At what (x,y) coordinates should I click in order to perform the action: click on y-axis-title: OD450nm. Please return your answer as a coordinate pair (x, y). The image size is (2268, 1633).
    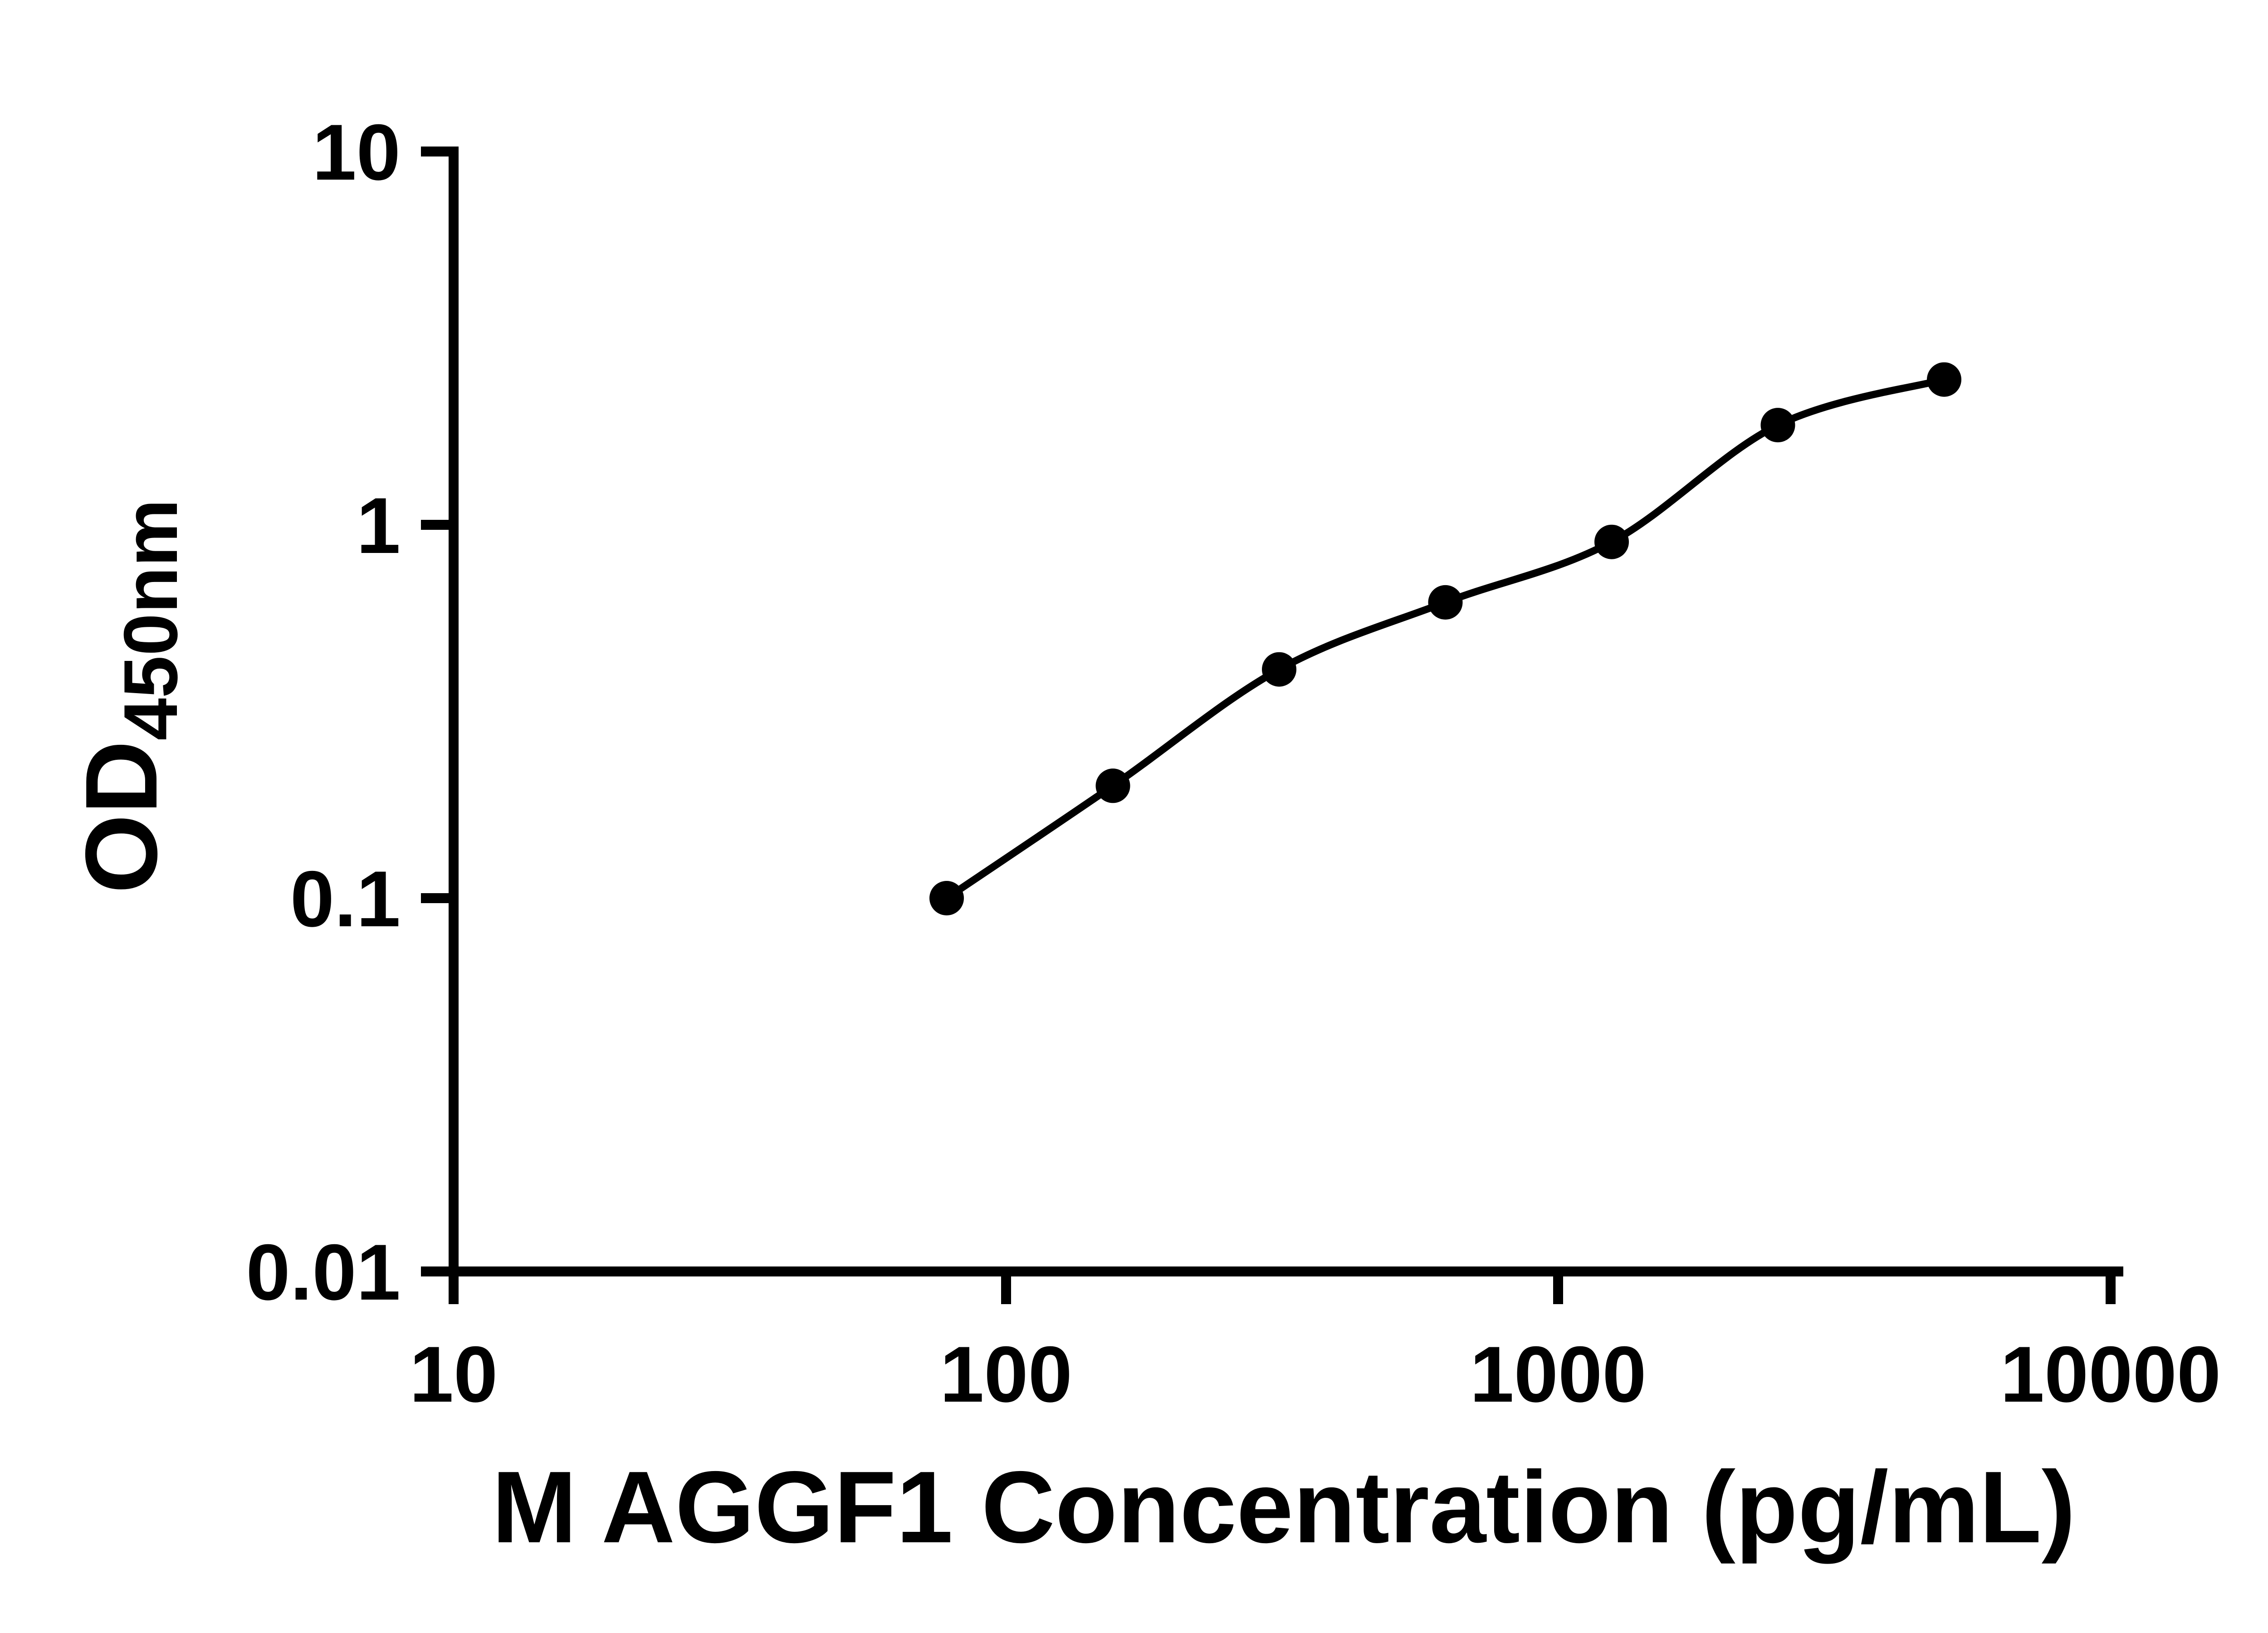
    Looking at the image, I should click on (129, 696).